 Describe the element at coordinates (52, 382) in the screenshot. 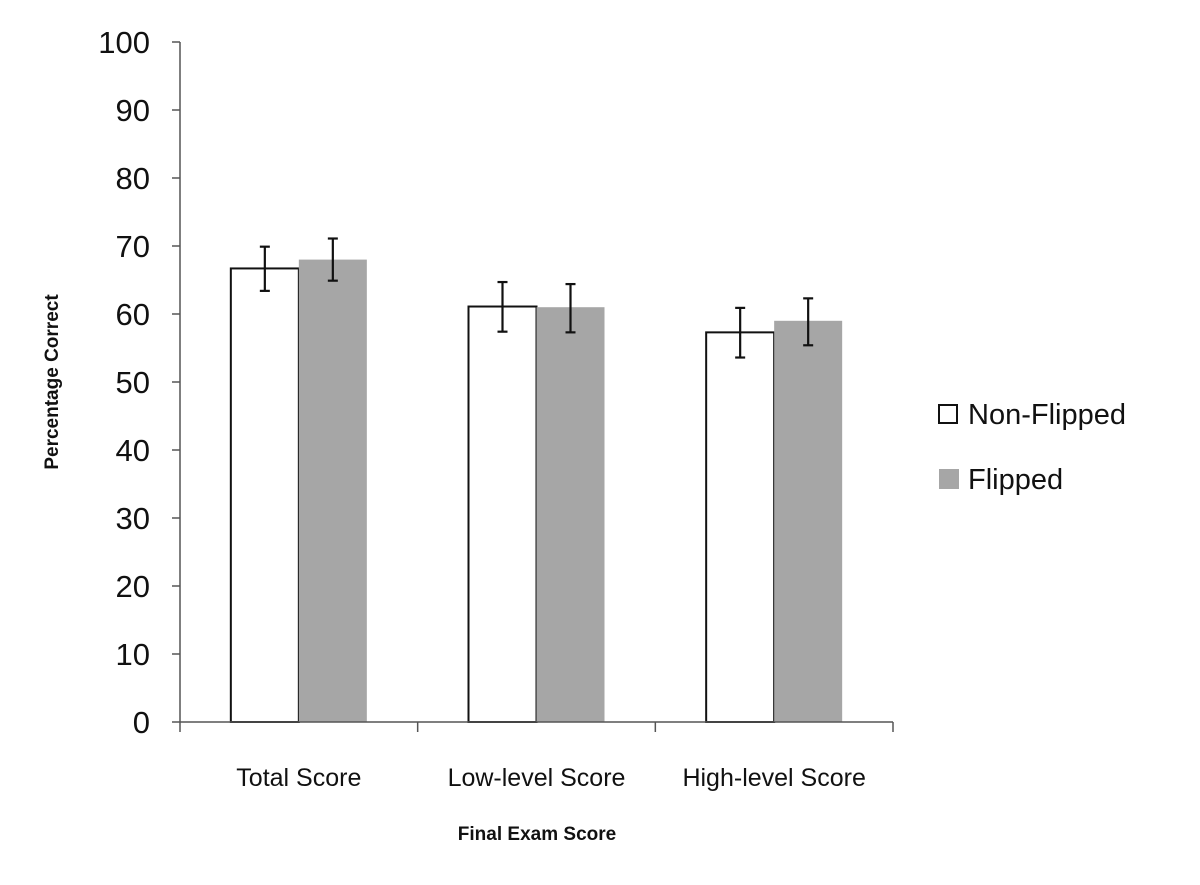

I see `y-axis-title: Percentage Correct` at that location.